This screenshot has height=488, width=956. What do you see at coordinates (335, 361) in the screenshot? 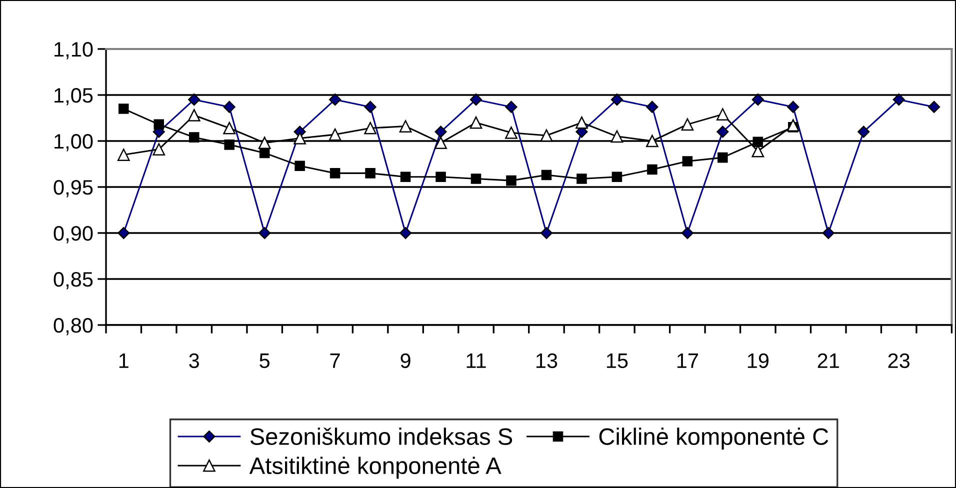
I see `x-tick-label: 7` at bounding box center [335, 361].